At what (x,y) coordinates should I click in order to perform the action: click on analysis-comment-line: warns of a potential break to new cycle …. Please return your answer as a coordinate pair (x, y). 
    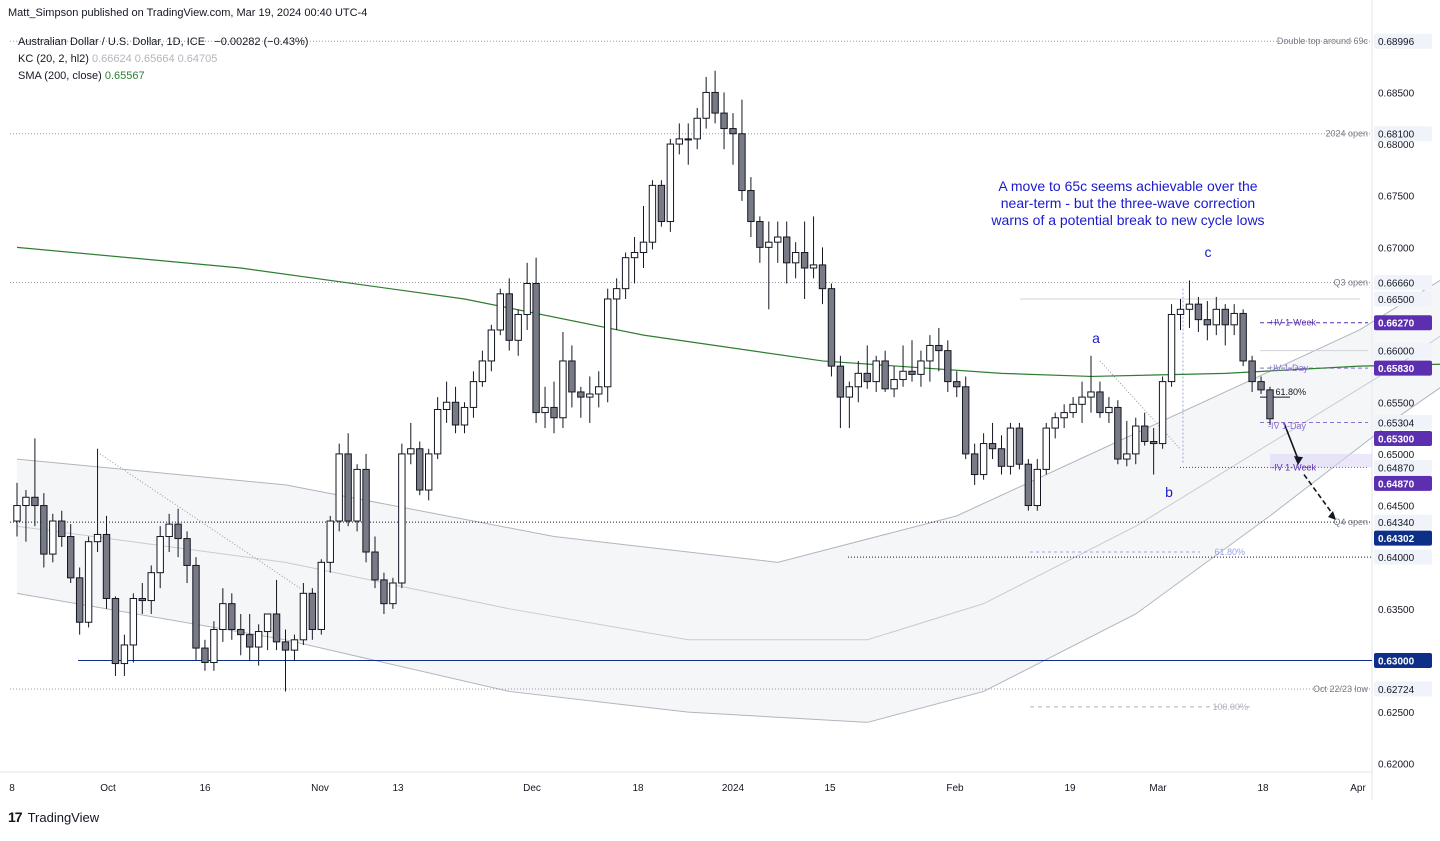
    Looking at the image, I should click on (1127, 220).